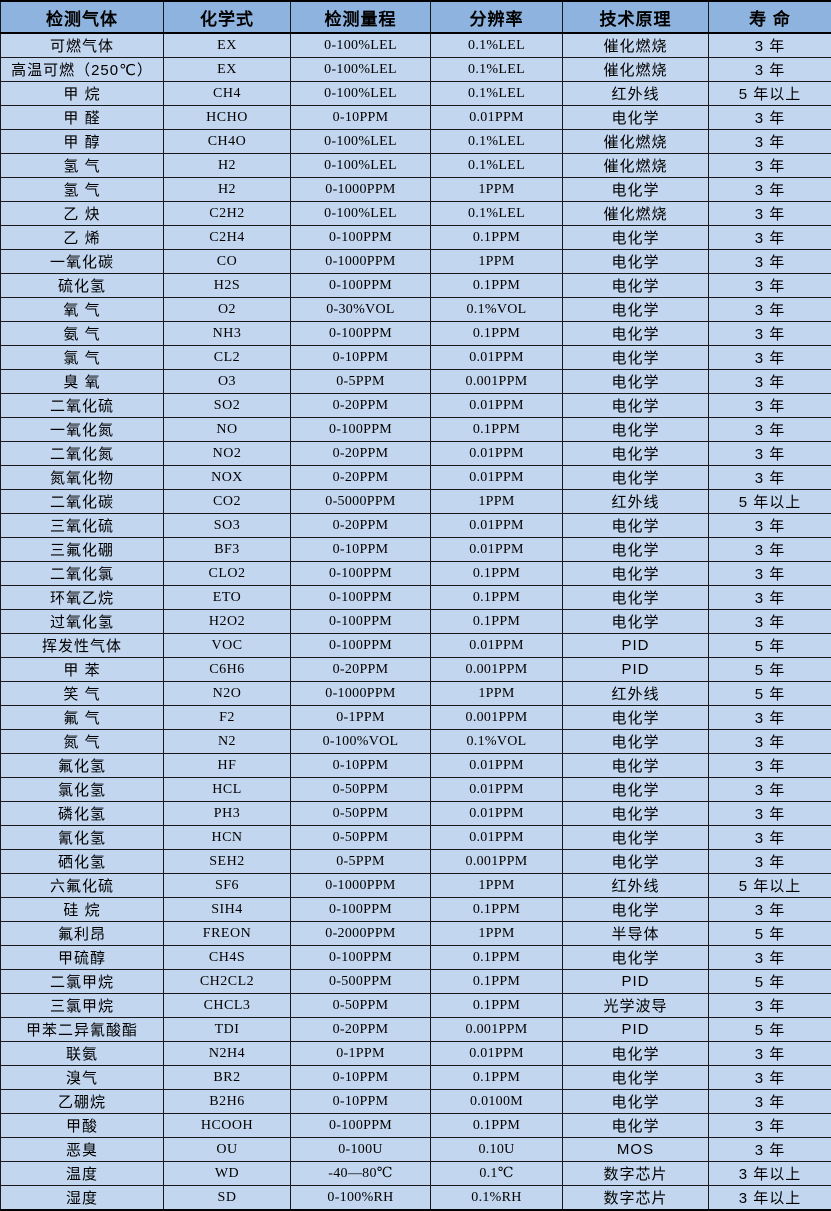 Image resolution: width=831 pixels, height=1211 pixels. What do you see at coordinates (227, 70) in the screenshot?
I see `cell-formula: EX` at bounding box center [227, 70].